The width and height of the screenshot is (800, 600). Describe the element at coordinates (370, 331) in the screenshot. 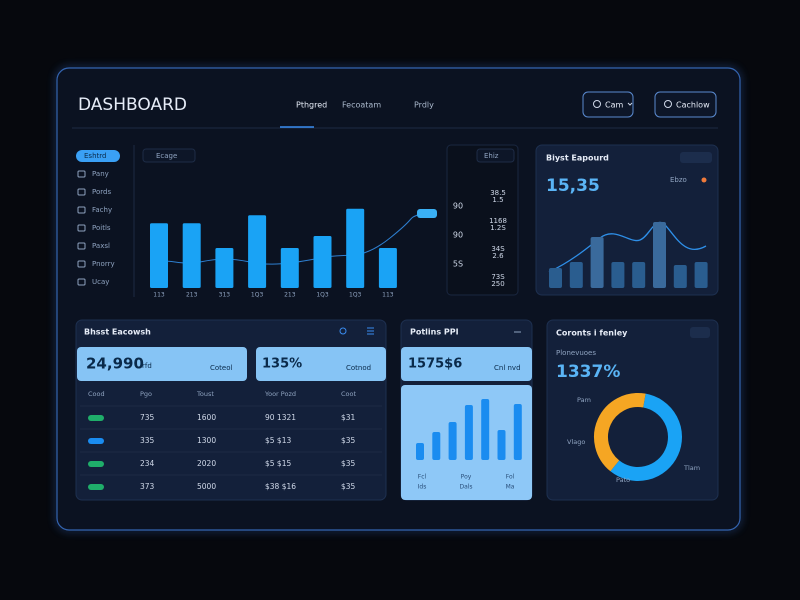

I see `menu-icon` at that location.